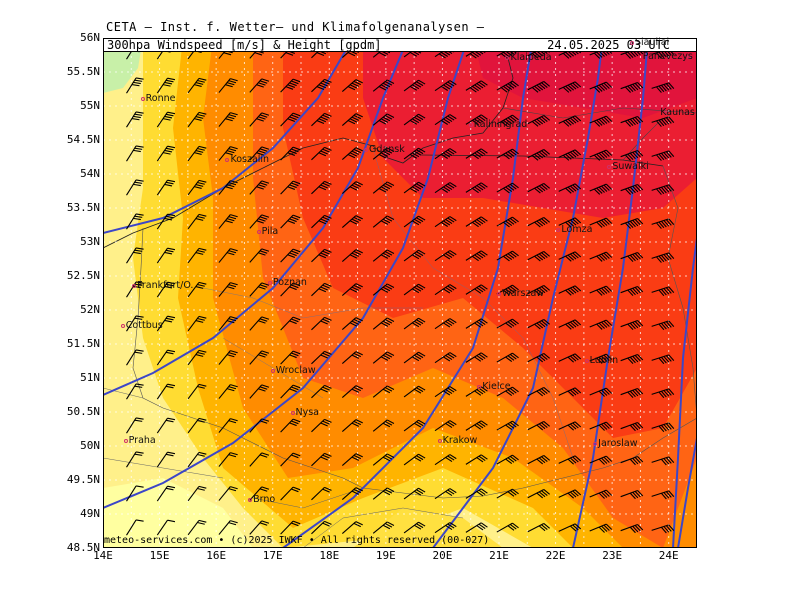  Describe the element at coordinates (608, 45) in the screenshot. I see `forecast-datetime: 24.05.2025 03 UTC` at that location.